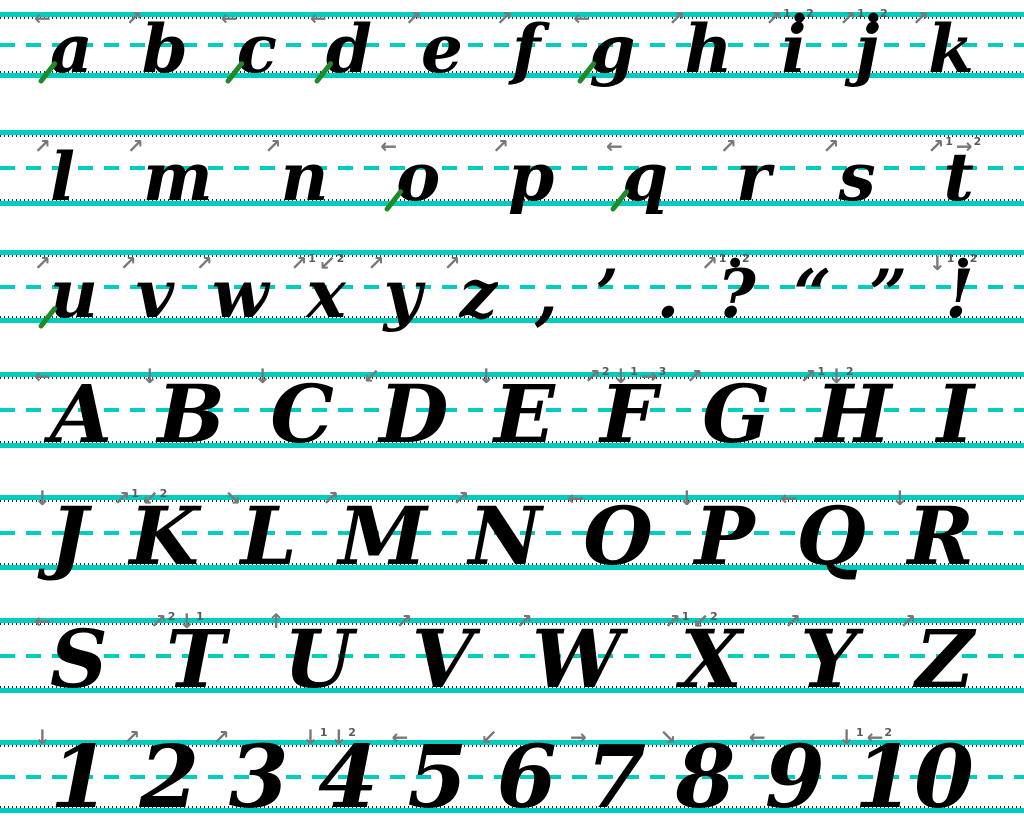 This screenshot has height=819, width=1024. I want to click on glyph-char: b, so click(164, 49).